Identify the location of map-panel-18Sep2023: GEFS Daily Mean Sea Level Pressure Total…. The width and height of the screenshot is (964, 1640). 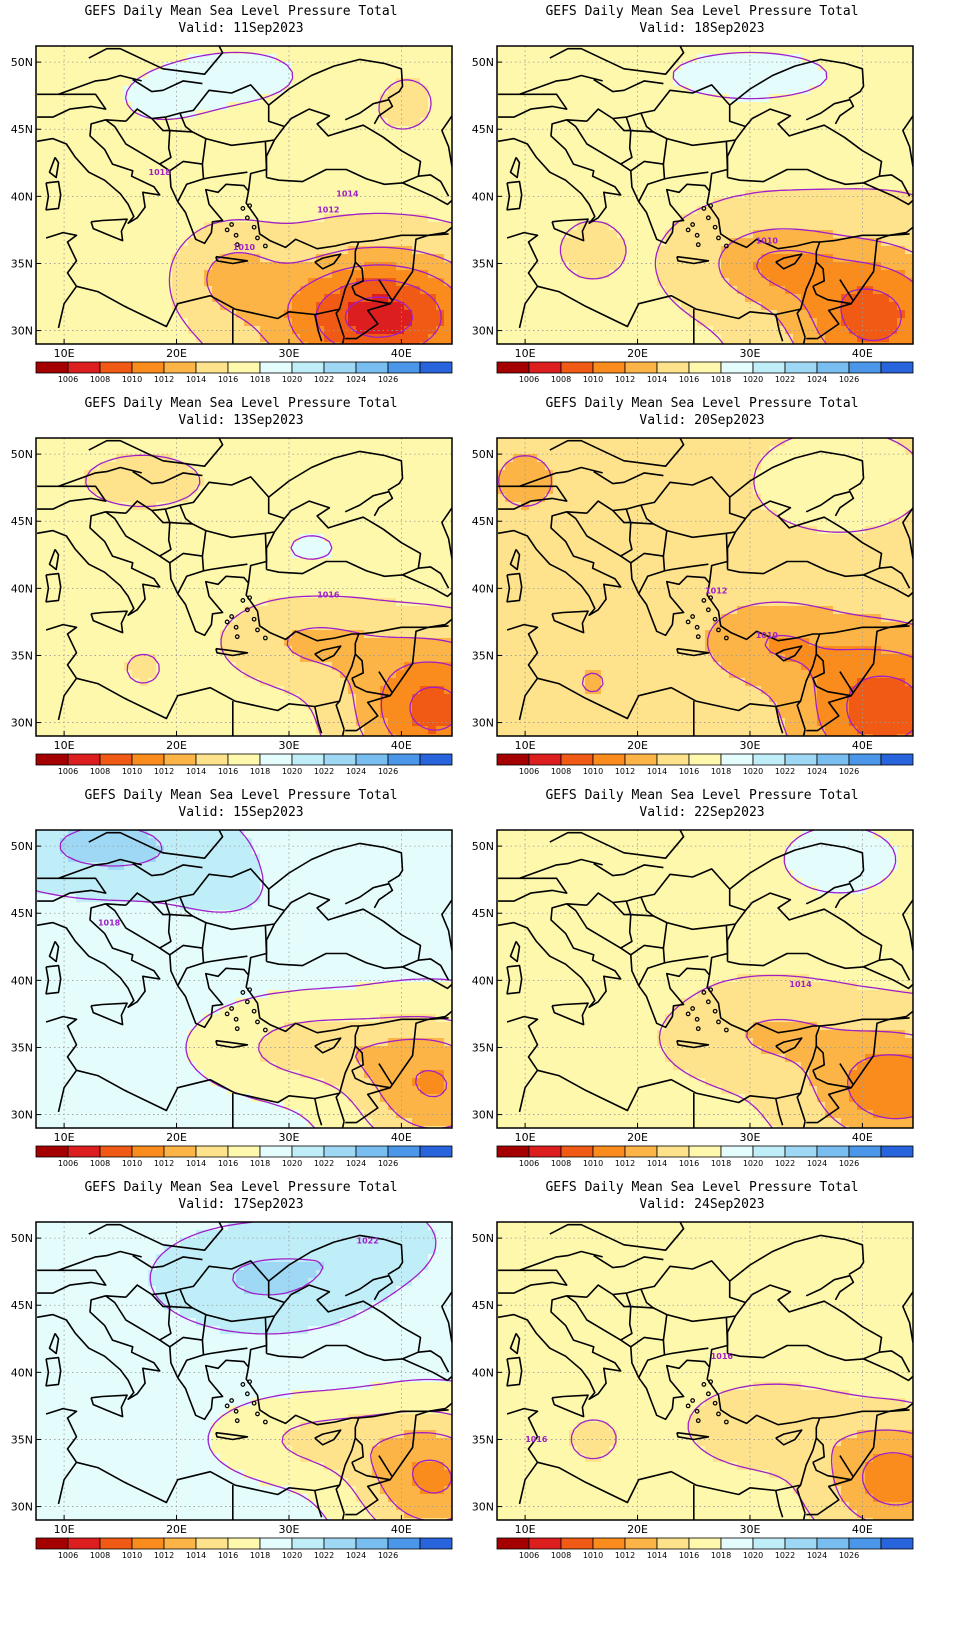
(702, 205).